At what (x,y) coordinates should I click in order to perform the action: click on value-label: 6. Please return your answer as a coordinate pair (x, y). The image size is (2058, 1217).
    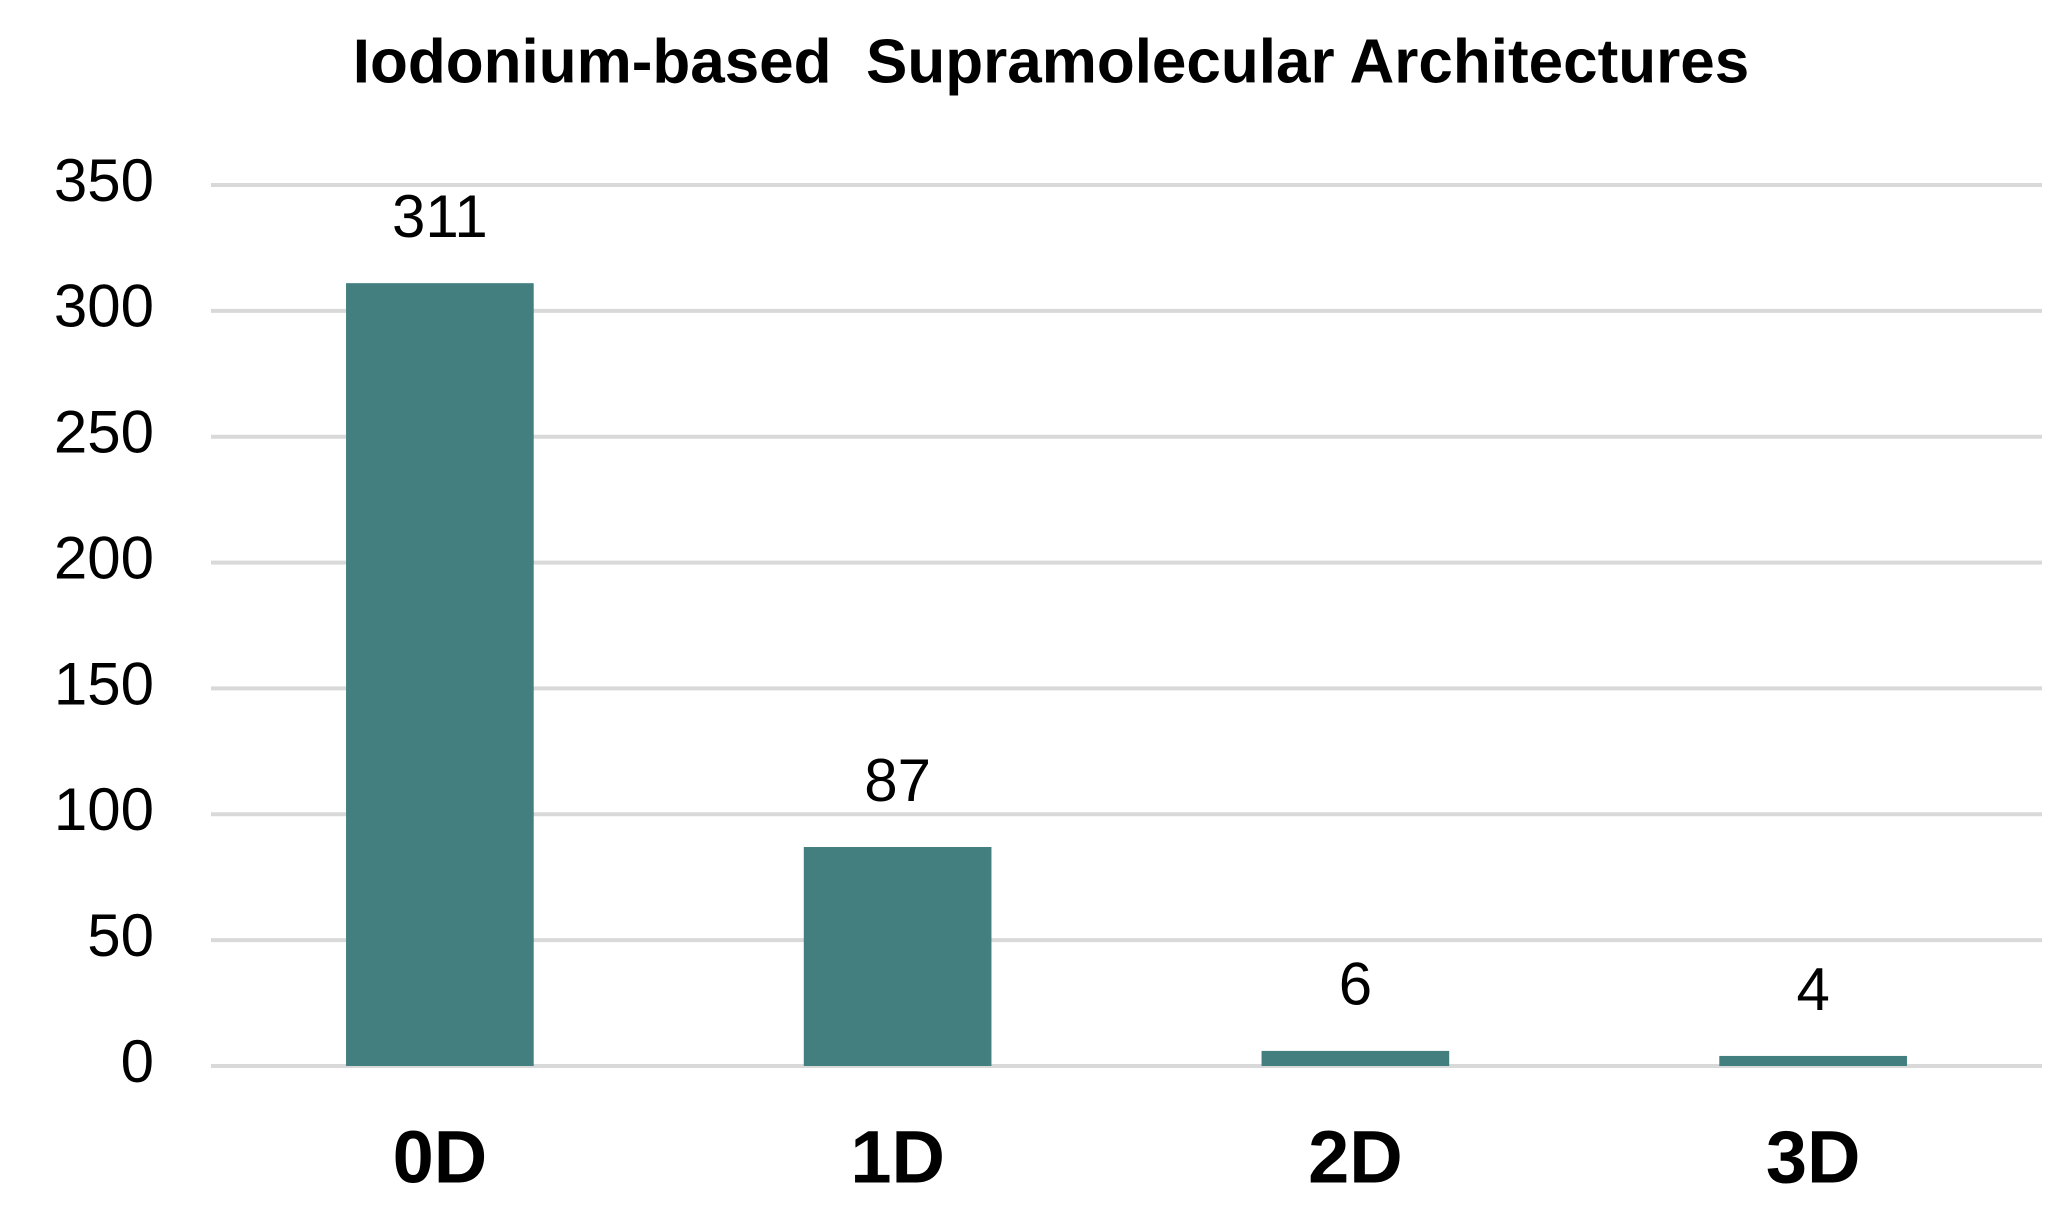
    Looking at the image, I should click on (1355, 984).